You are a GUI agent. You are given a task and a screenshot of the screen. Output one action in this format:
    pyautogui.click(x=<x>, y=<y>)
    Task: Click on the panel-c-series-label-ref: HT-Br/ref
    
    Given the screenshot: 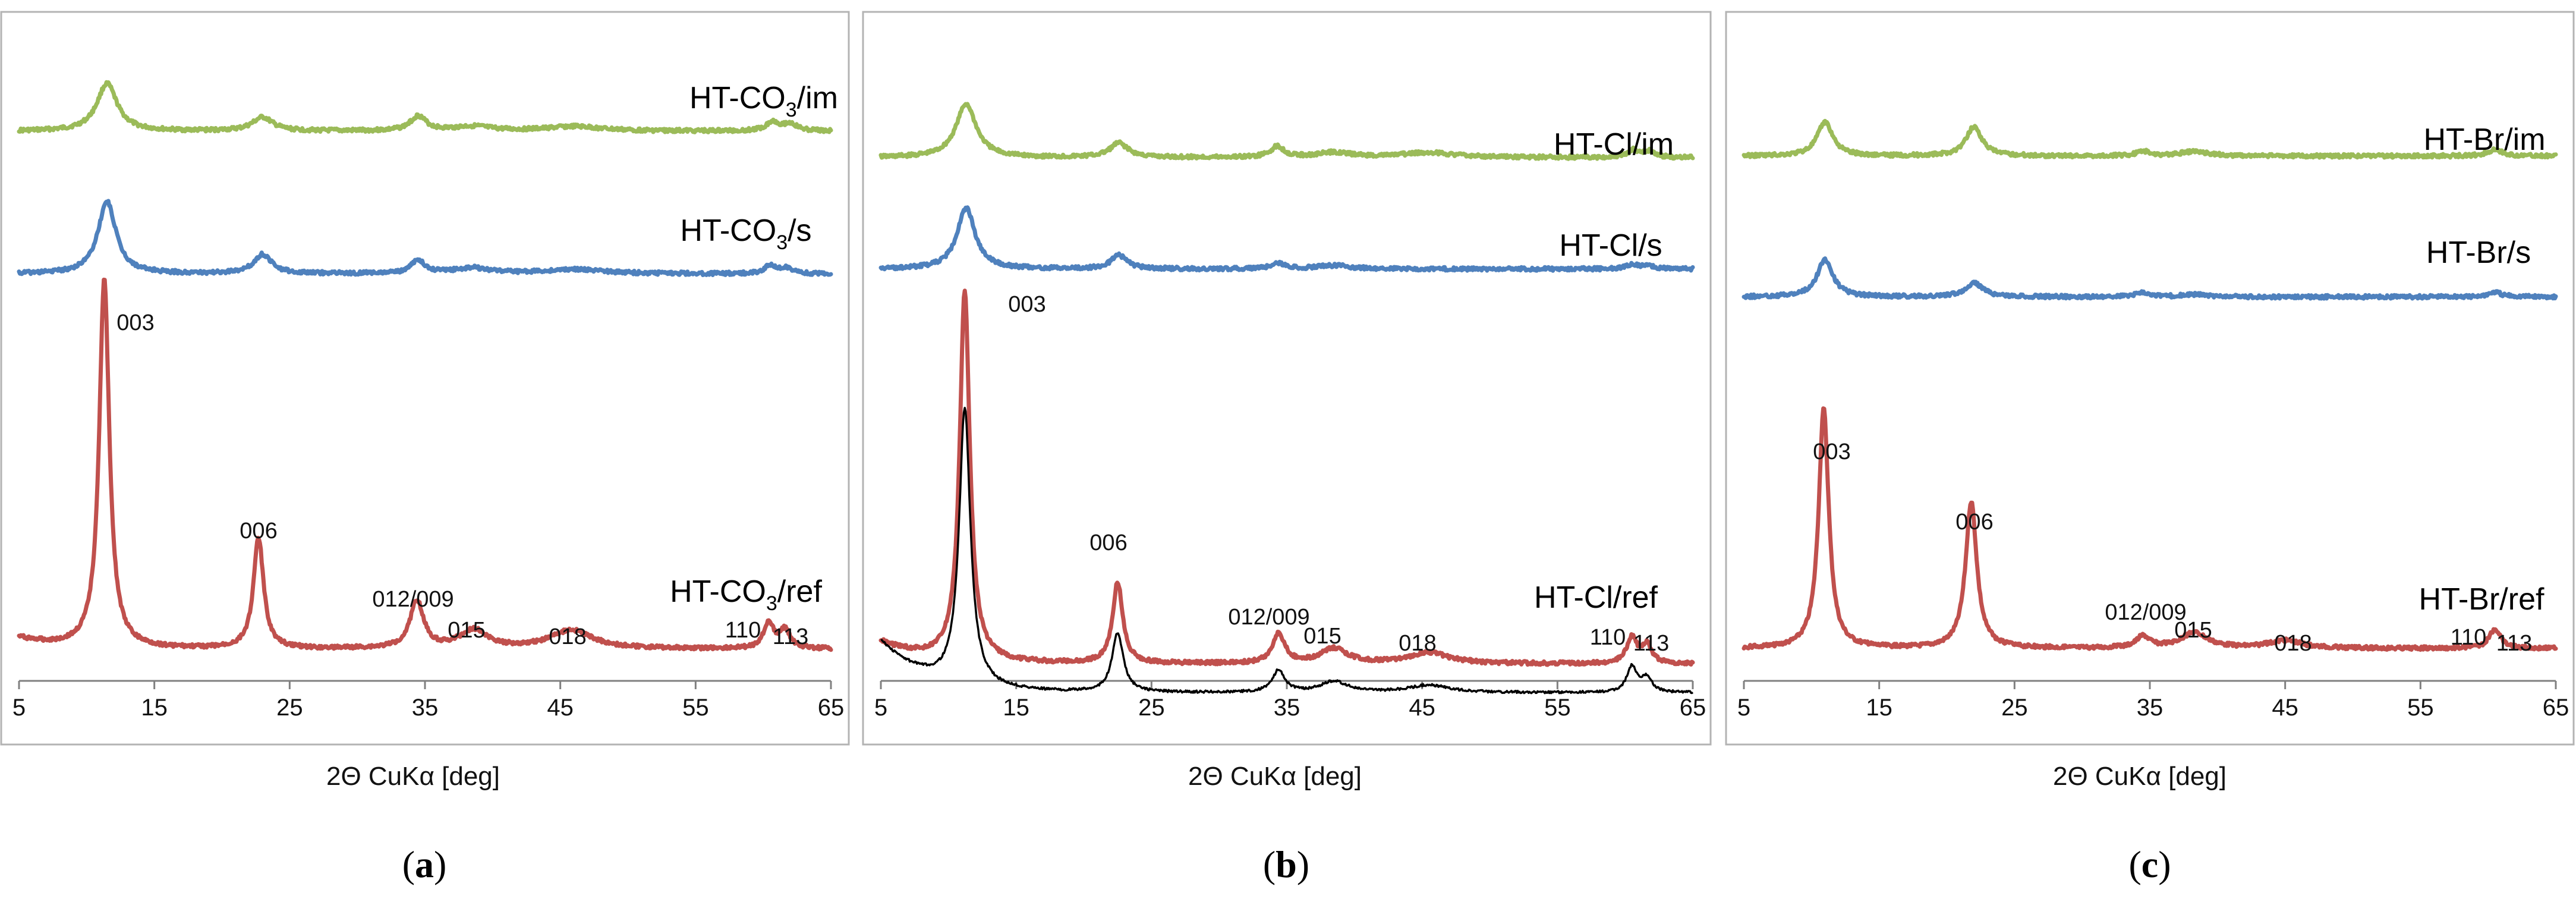 What is the action you would take?
    pyautogui.click(x=2481, y=599)
    